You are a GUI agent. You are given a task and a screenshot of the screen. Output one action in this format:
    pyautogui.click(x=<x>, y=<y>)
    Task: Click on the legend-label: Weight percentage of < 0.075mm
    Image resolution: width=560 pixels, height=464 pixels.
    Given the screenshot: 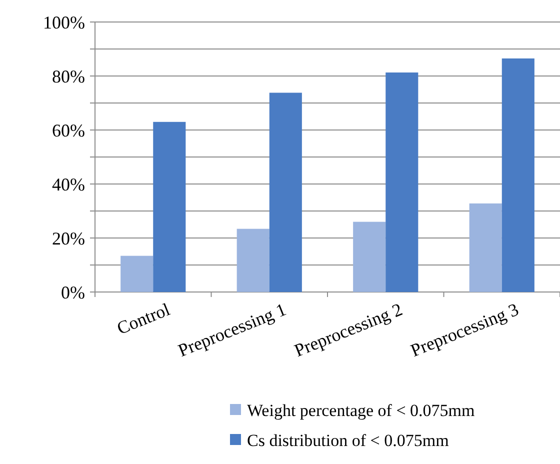 What is the action you would take?
    pyautogui.click(x=361, y=410)
    